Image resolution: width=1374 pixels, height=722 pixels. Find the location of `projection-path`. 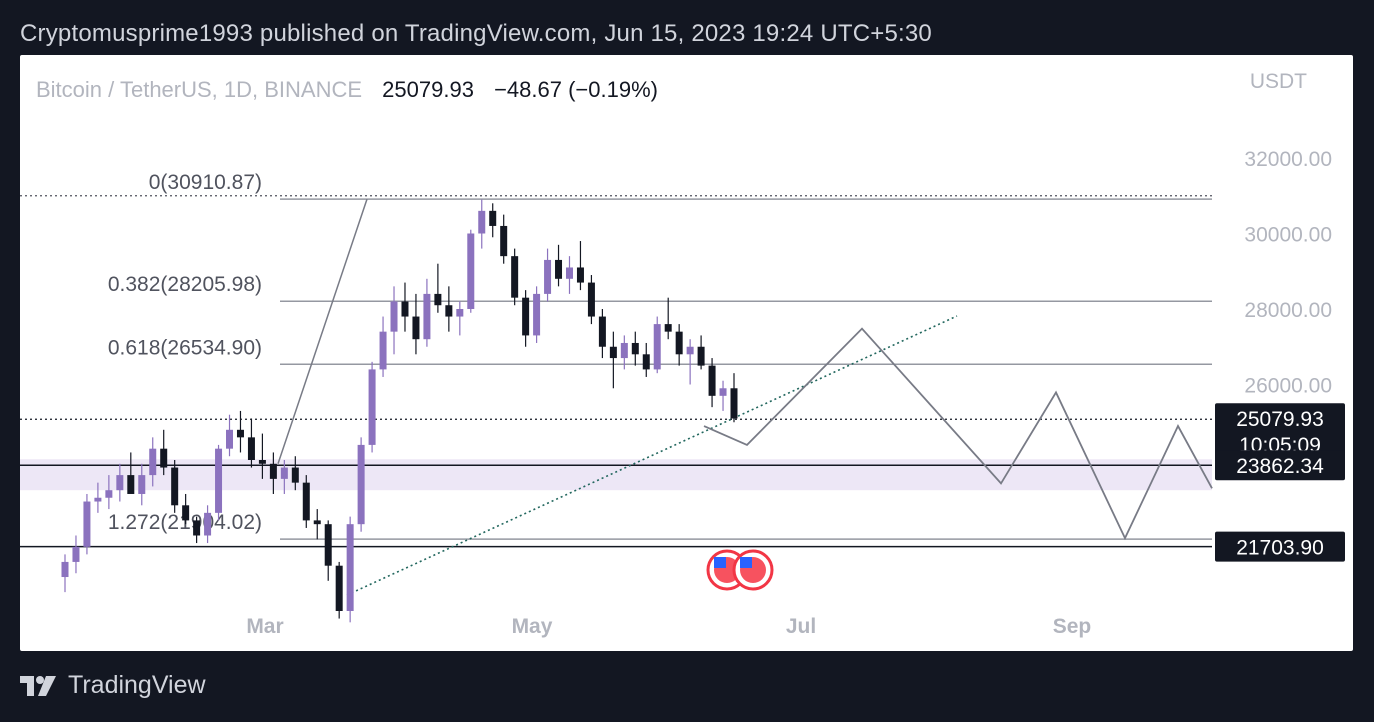

projection-path is located at coordinates (958, 434).